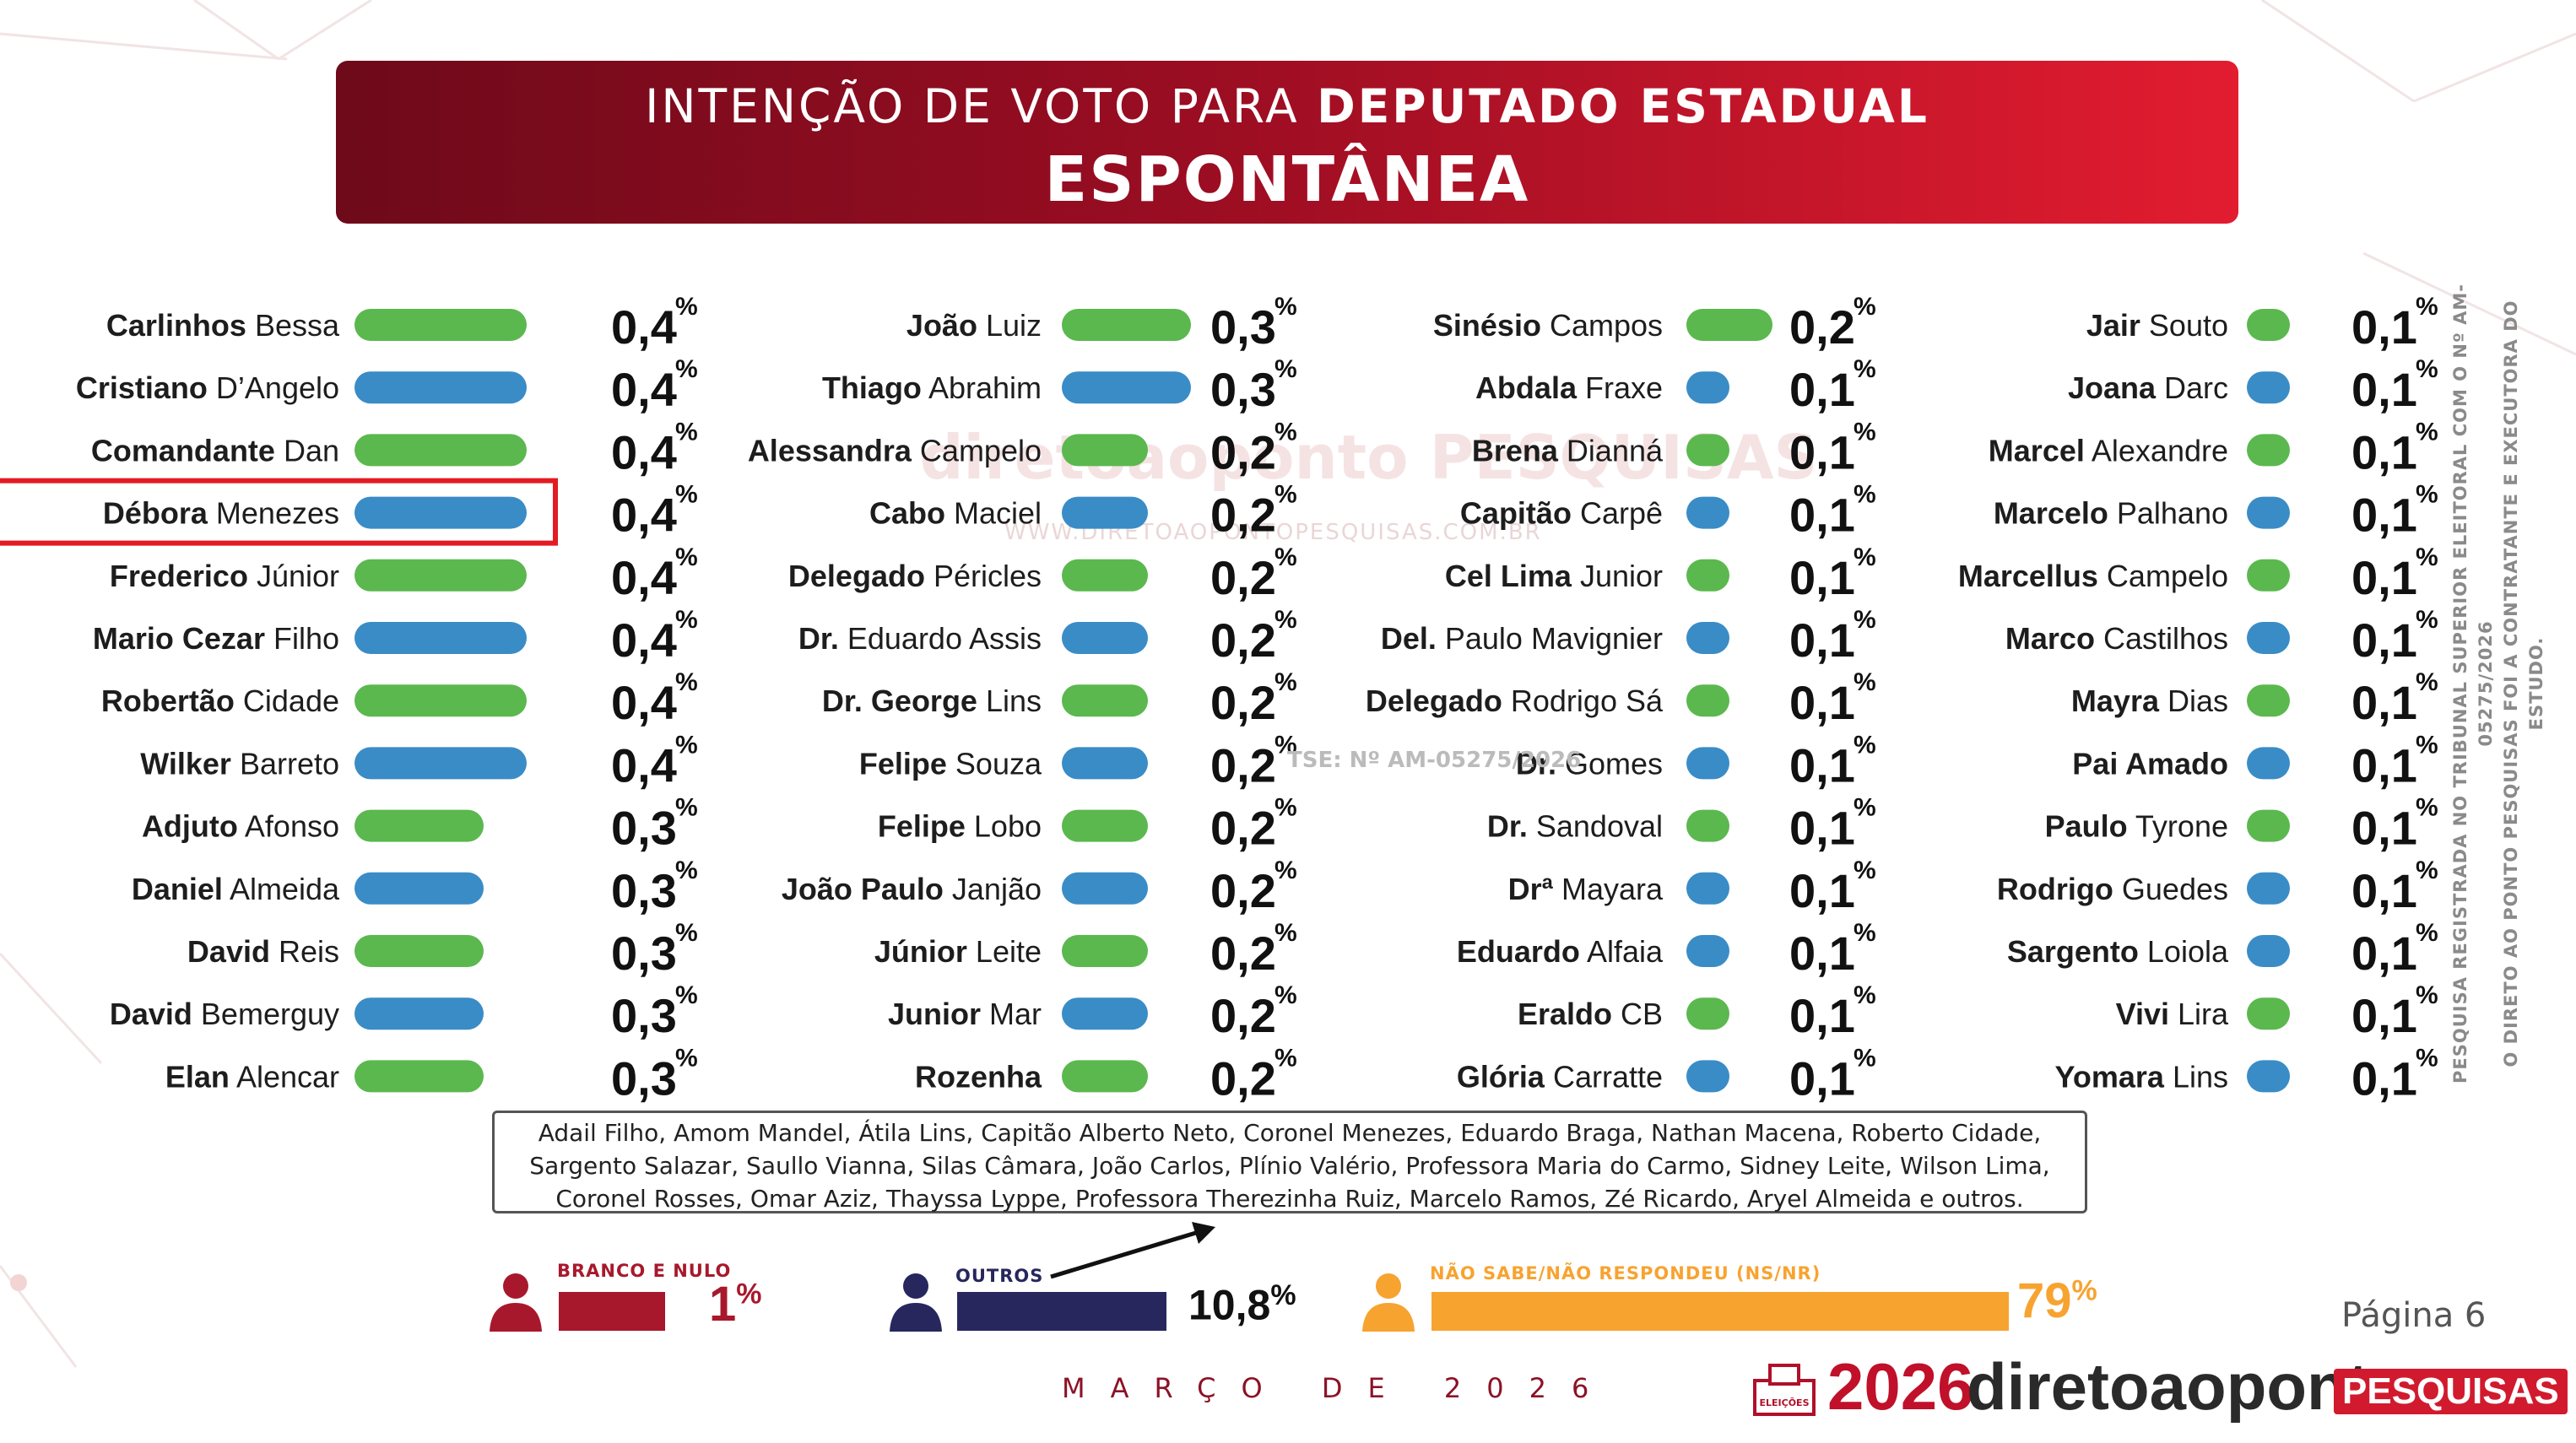 This screenshot has height=1443, width=2576. I want to click on candidate-name: Del. Paulo Mavignier, so click(1522, 638).